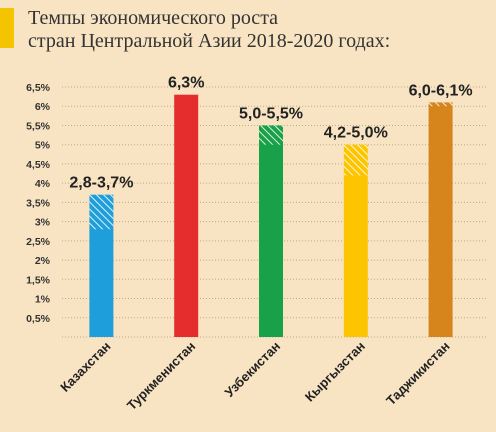 This screenshot has height=432, width=496. What do you see at coordinates (38, 319) in the screenshot?
I see `y-tick-label: 0,5%` at bounding box center [38, 319].